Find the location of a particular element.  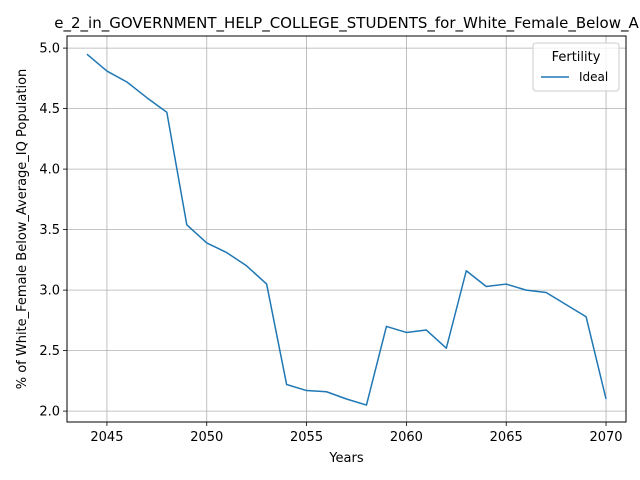

y-tick-label: 2.0 is located at coordinates (49, 412).